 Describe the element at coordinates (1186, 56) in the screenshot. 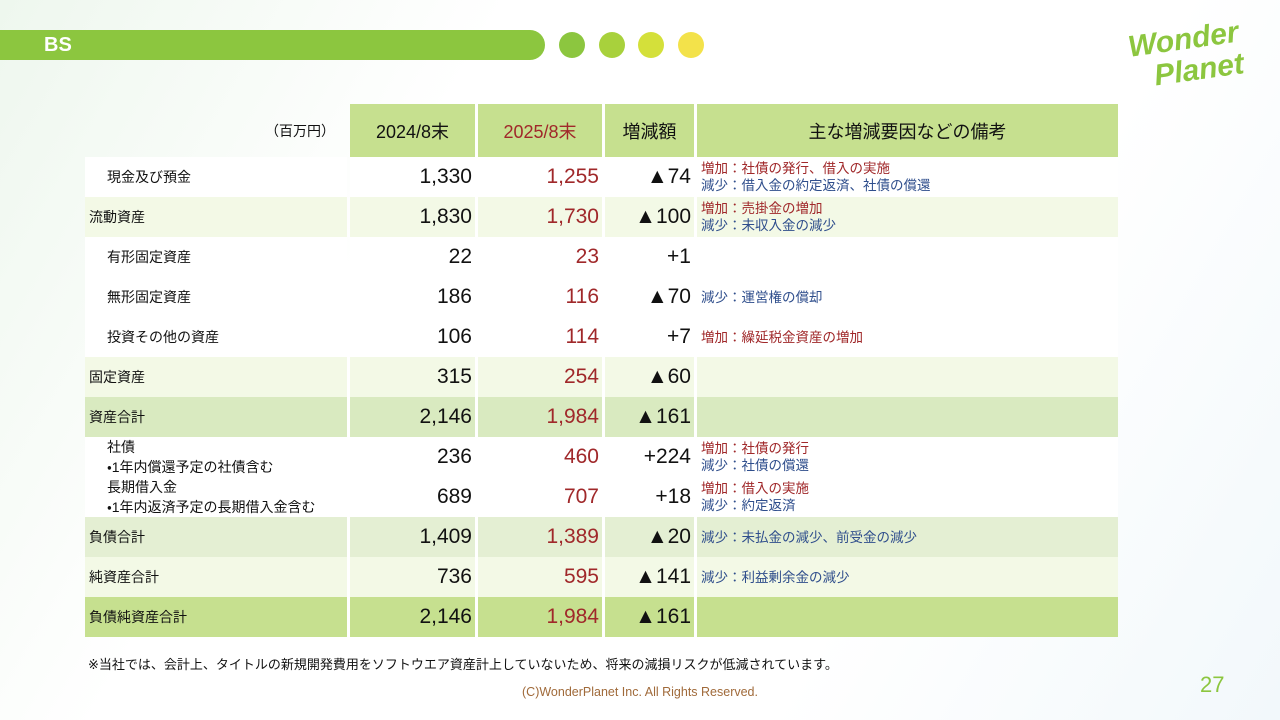

I see `logo: Wonder Planet` at that location.